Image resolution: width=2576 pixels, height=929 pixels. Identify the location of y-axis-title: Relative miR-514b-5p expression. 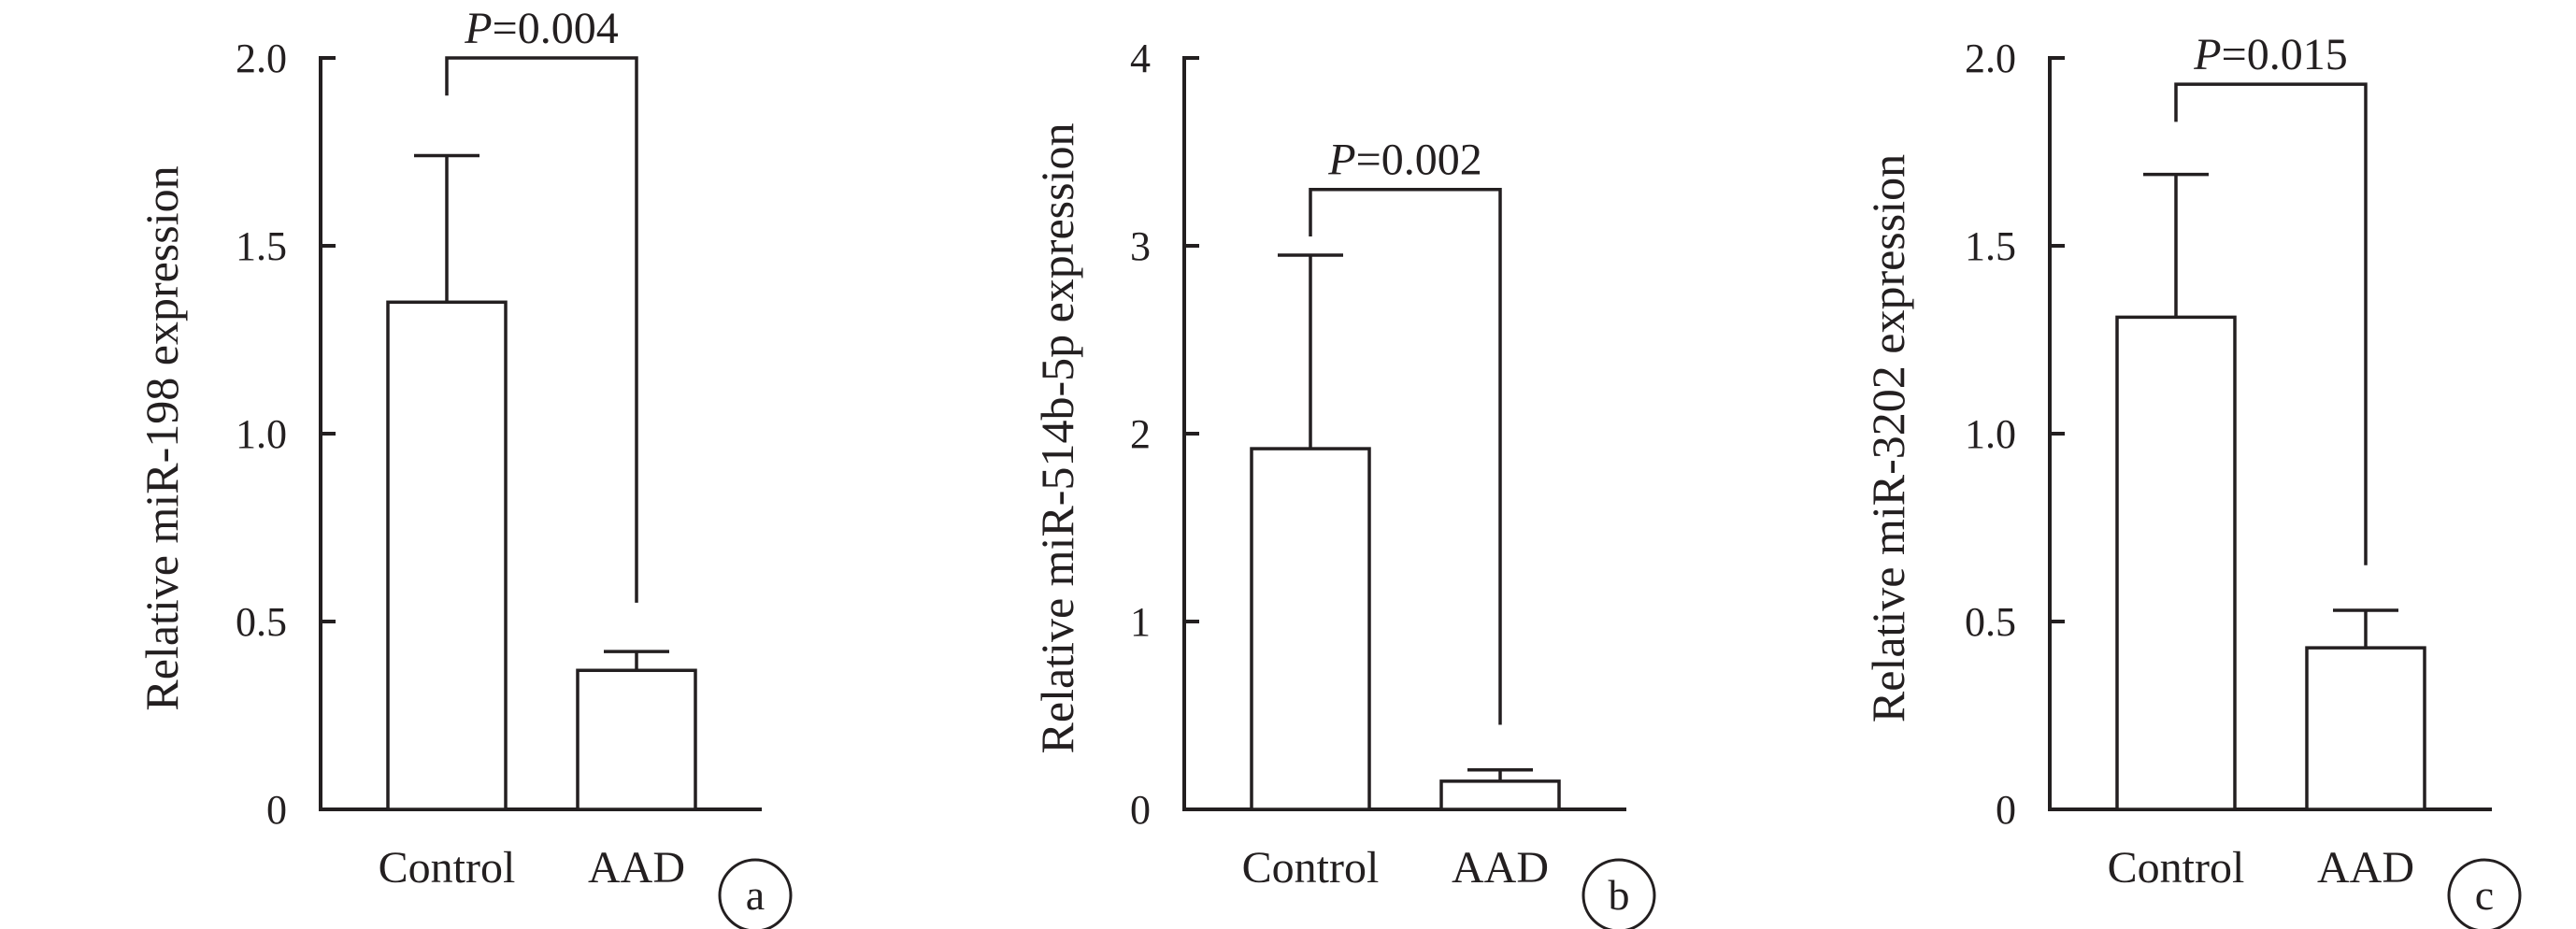
(1057, 438).